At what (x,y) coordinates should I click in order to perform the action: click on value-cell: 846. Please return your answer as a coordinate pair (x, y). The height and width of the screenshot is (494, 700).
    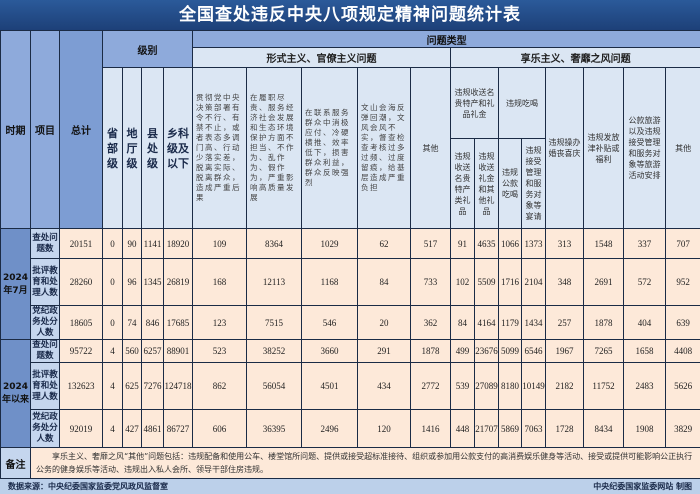
    Looking at the image, I should click on (153, 323).